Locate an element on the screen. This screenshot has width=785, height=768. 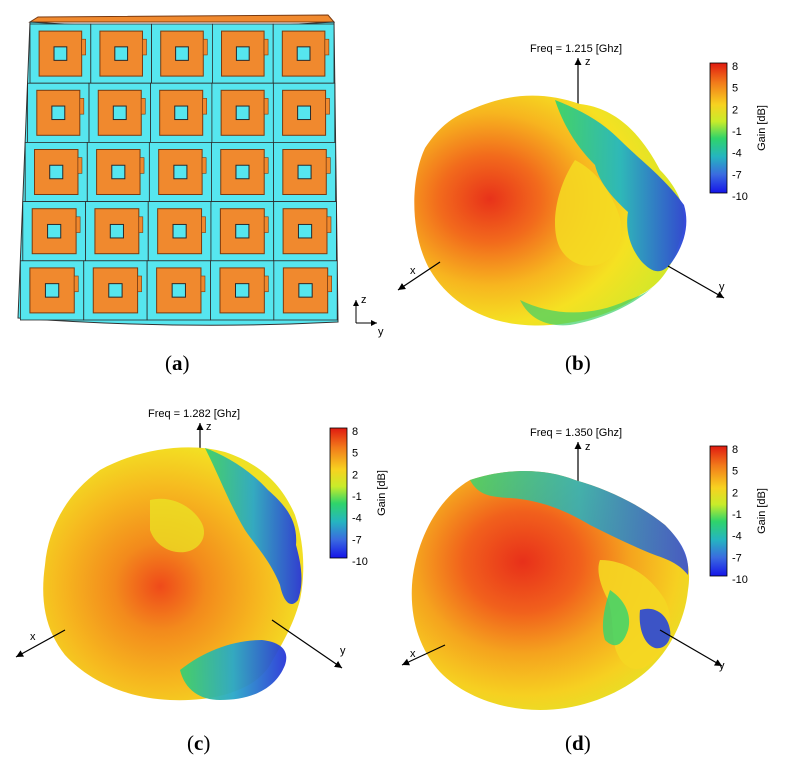
panel-b-z-label: z is located at coordinates (588, 62).